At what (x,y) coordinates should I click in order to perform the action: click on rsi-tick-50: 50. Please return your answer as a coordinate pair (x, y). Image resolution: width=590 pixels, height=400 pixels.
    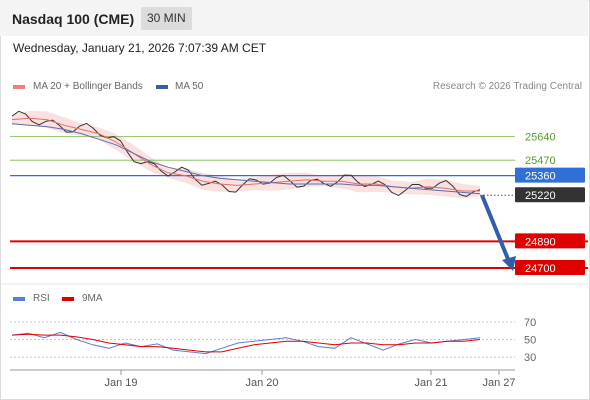
    Looking at the image, I should click on (530, 341).